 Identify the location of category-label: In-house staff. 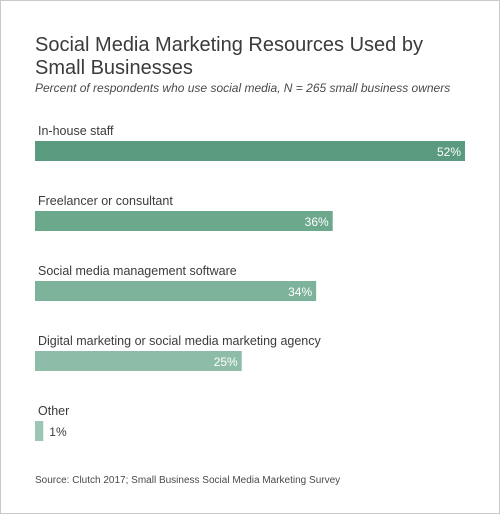
(76, 131).